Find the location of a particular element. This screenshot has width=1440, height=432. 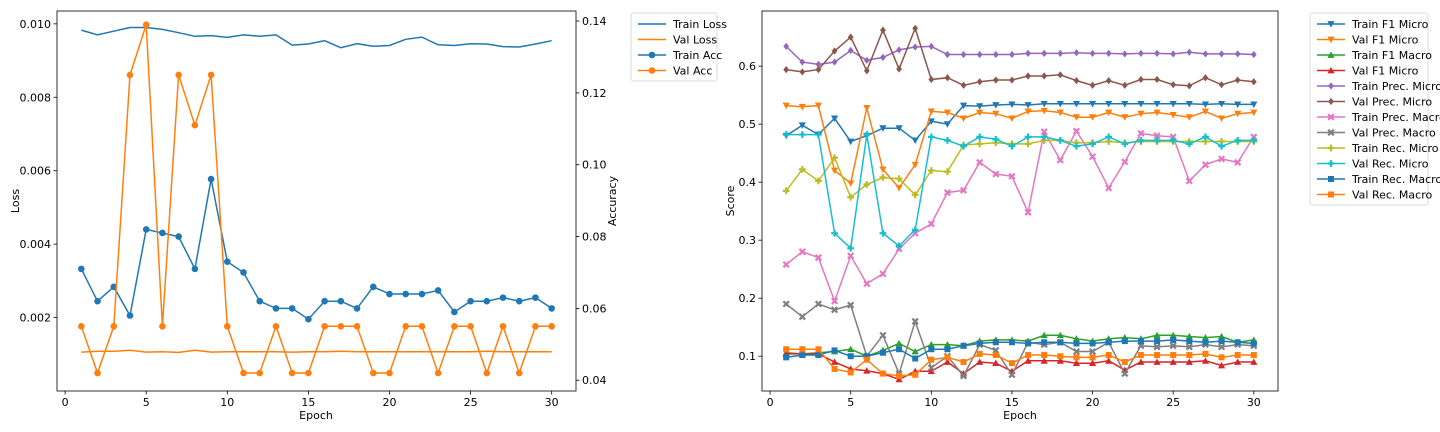

legend-marker-train-rec-micro is located at coordinates (1331, 148).